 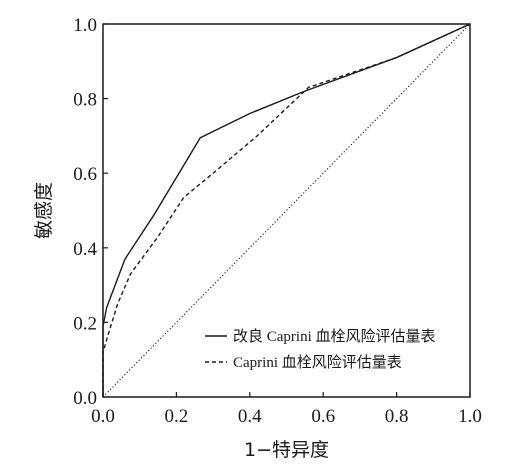 I want to click on y-tick-label: 0.0, so click(x=85, y=398).